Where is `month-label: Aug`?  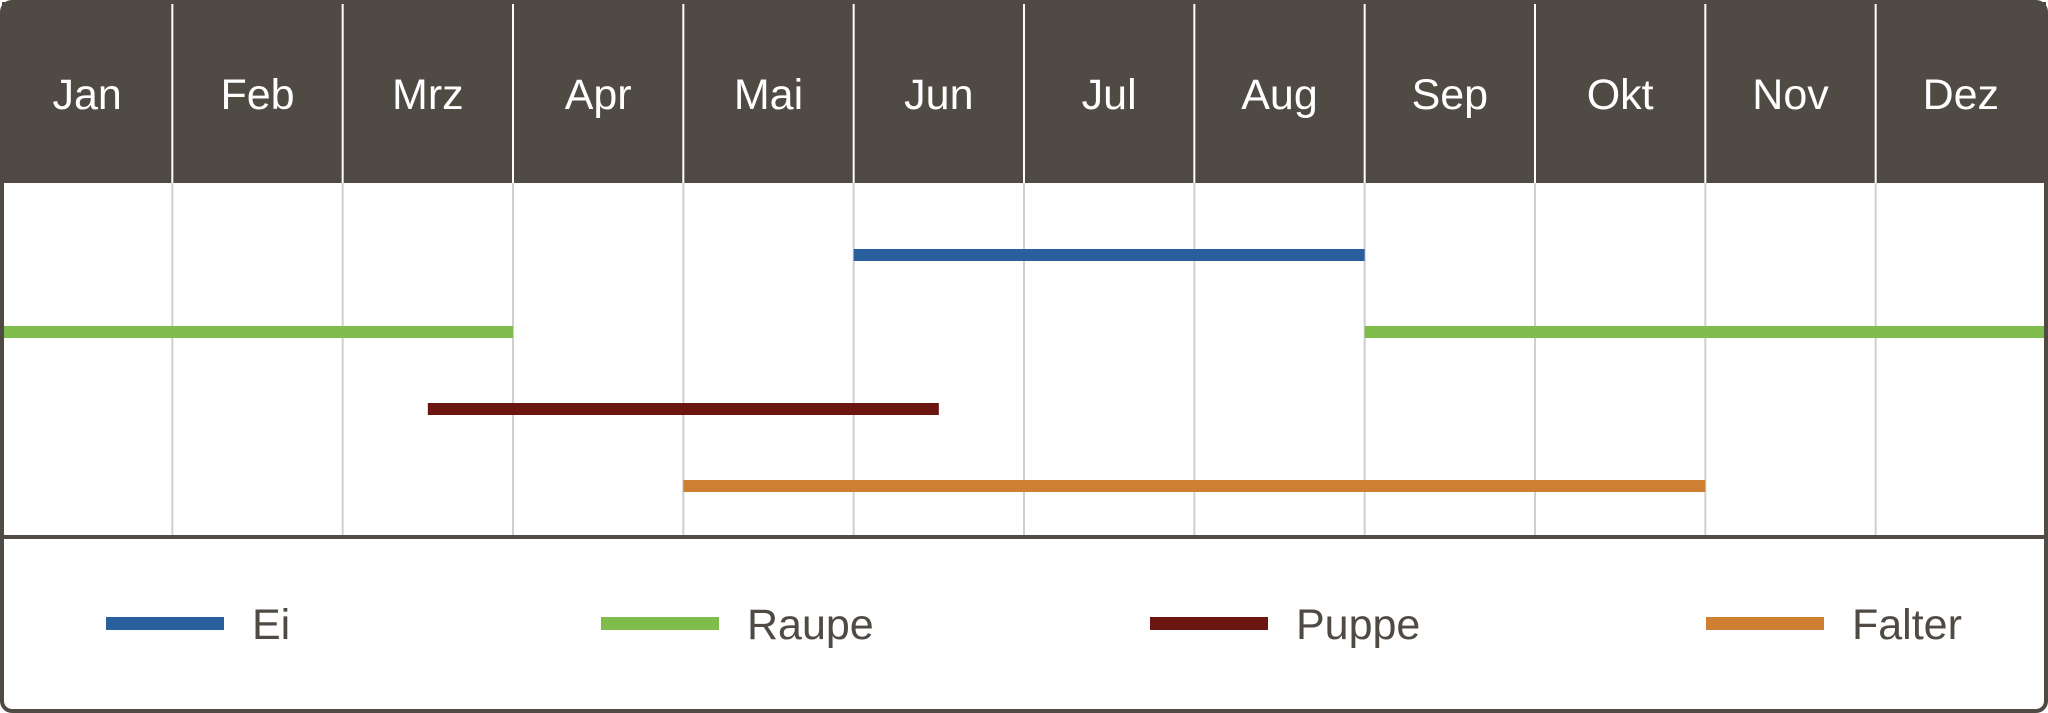
month-label: Aug is located at coordinates (1279, 95).